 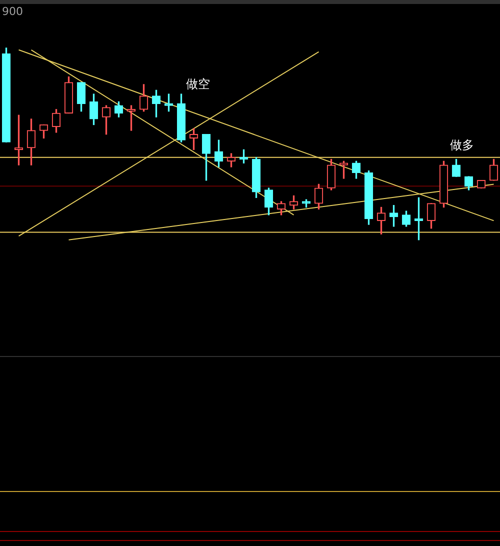 What do you see at coordinates (462, 145) in the screenshot?
I see `annotation: 做多` at bounding box center [462, 145].